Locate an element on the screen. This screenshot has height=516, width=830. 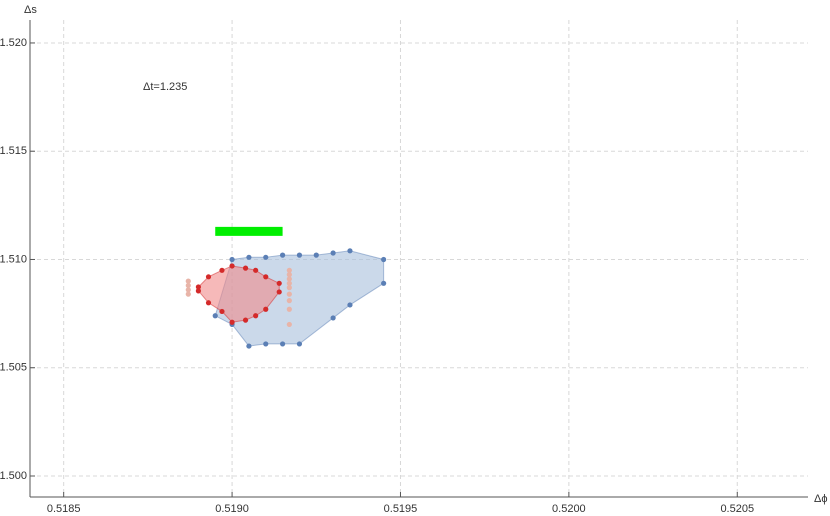
annotation: Δt=1.235 is located at coordinates (165, 87).